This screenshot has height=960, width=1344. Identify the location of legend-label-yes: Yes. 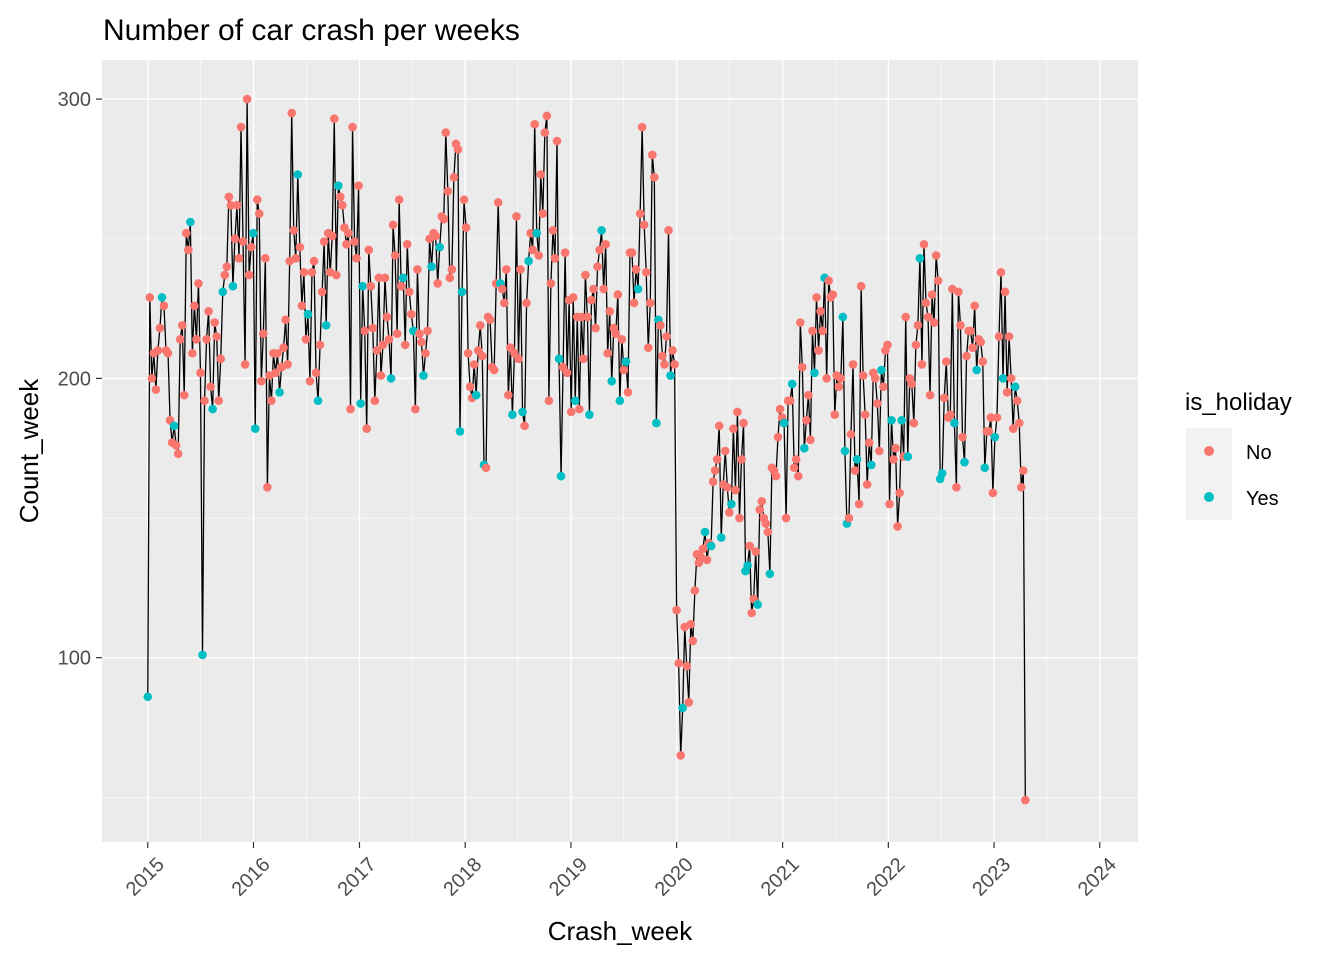
(1262, 499).